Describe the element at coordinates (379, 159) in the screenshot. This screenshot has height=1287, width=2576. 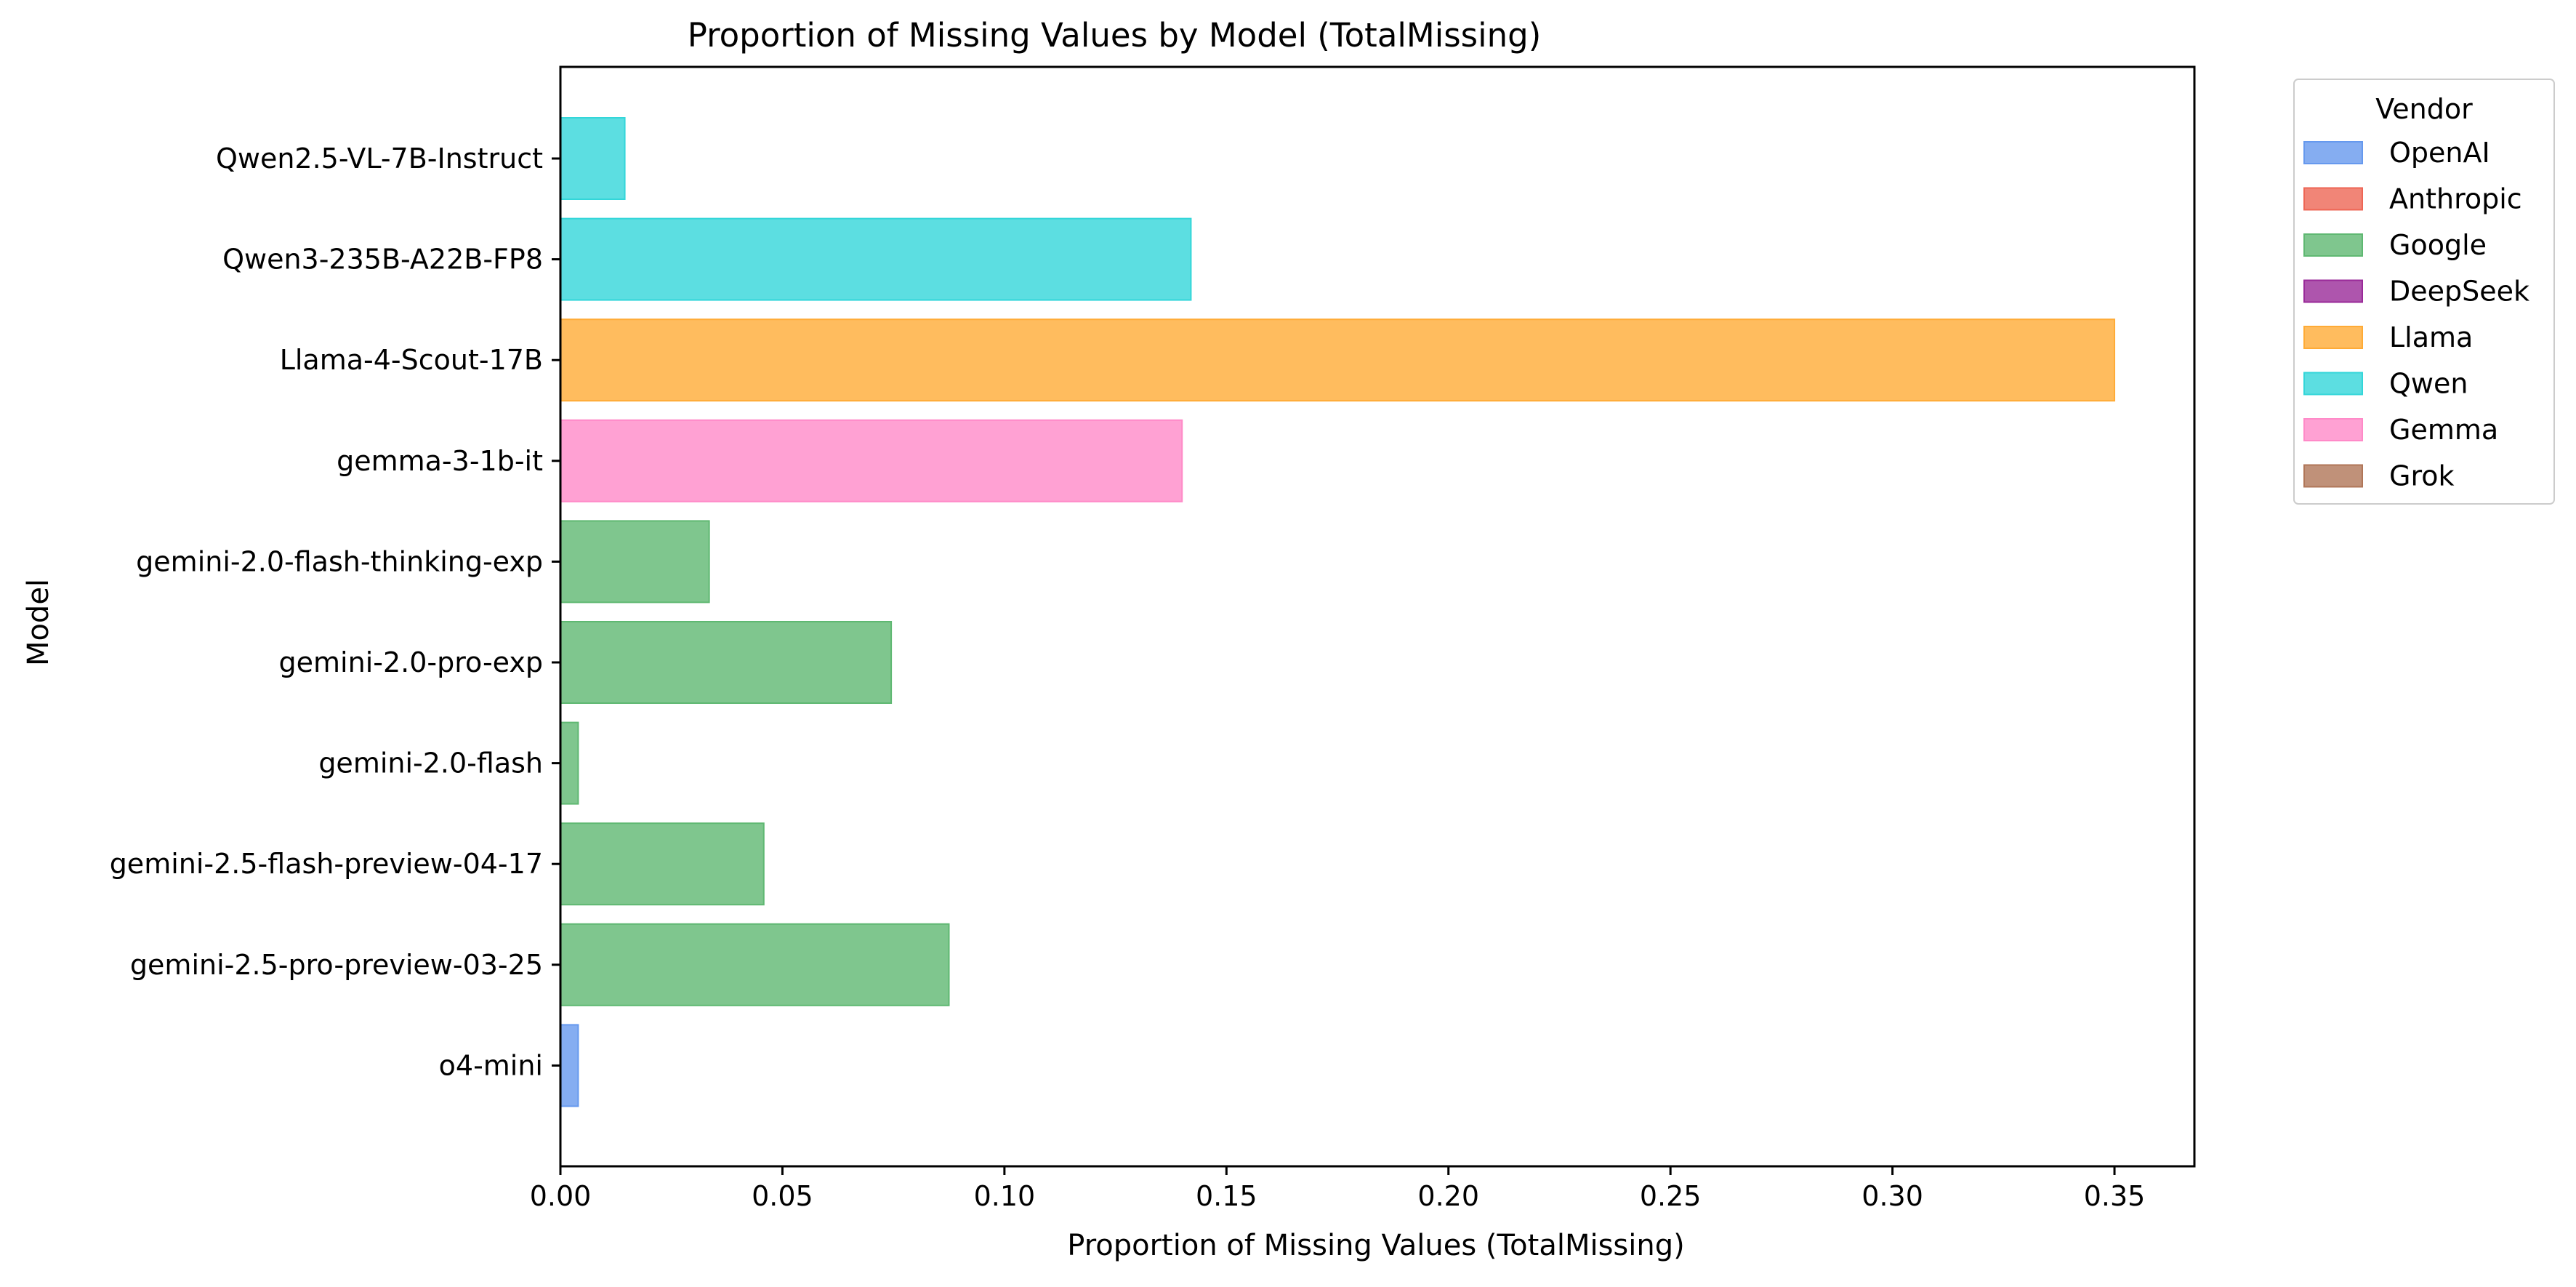
I see `y-tick-label: Qwen2.5-VL-7B-Instruct` at that location.